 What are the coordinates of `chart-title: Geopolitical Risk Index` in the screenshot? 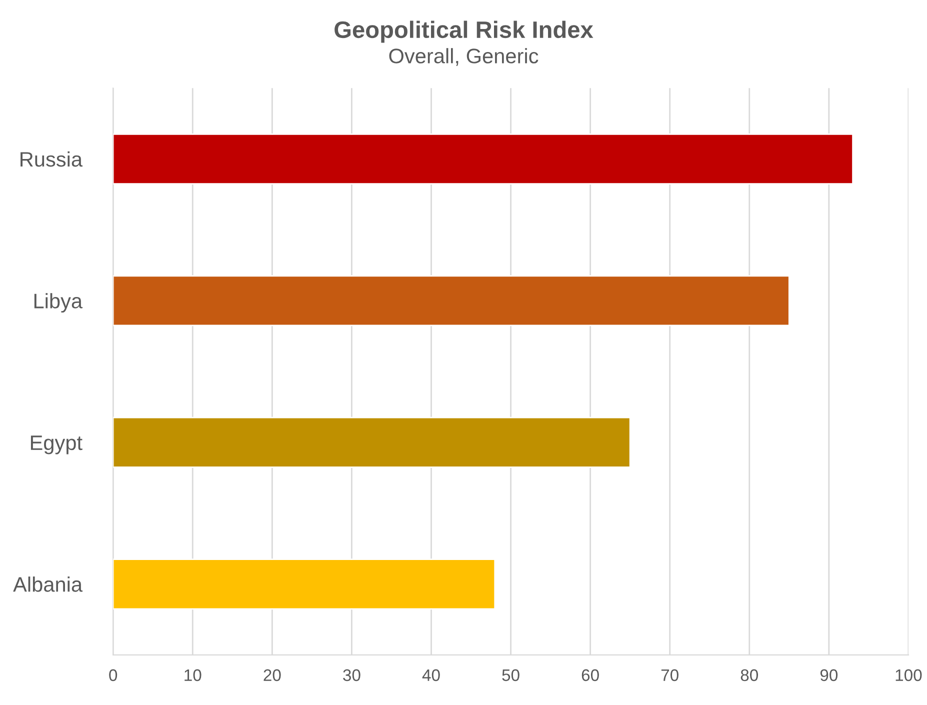 It's located at (464, 31).